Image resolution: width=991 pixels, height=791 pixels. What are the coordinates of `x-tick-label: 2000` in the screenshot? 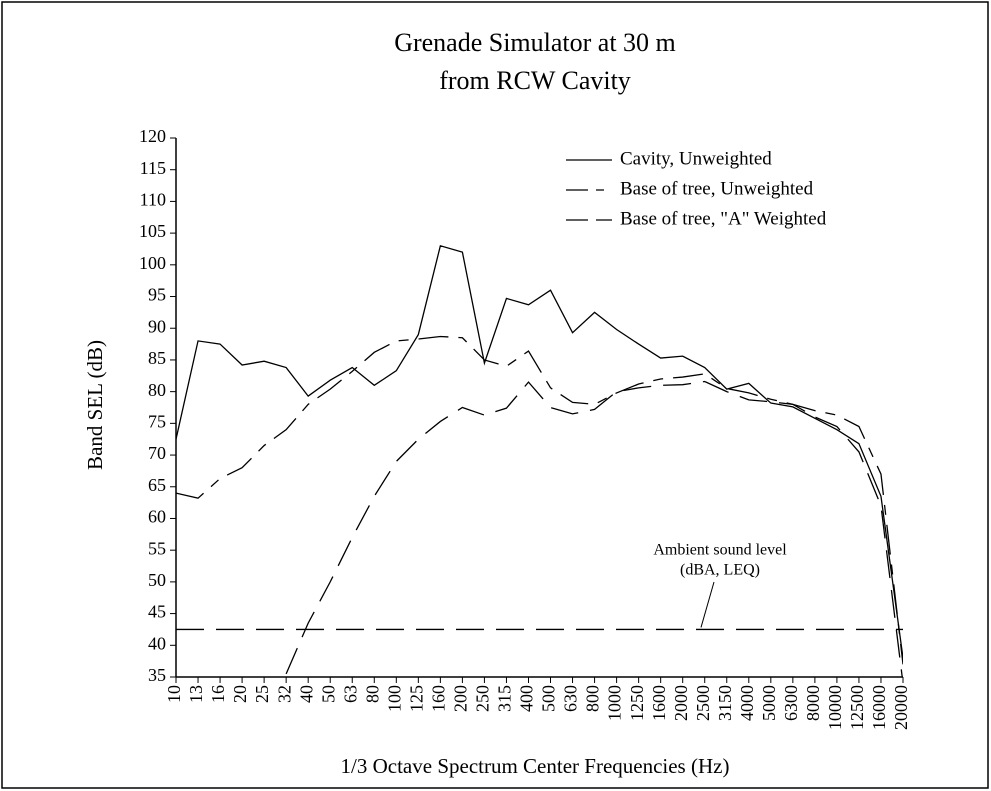 It's located at (681, 703).